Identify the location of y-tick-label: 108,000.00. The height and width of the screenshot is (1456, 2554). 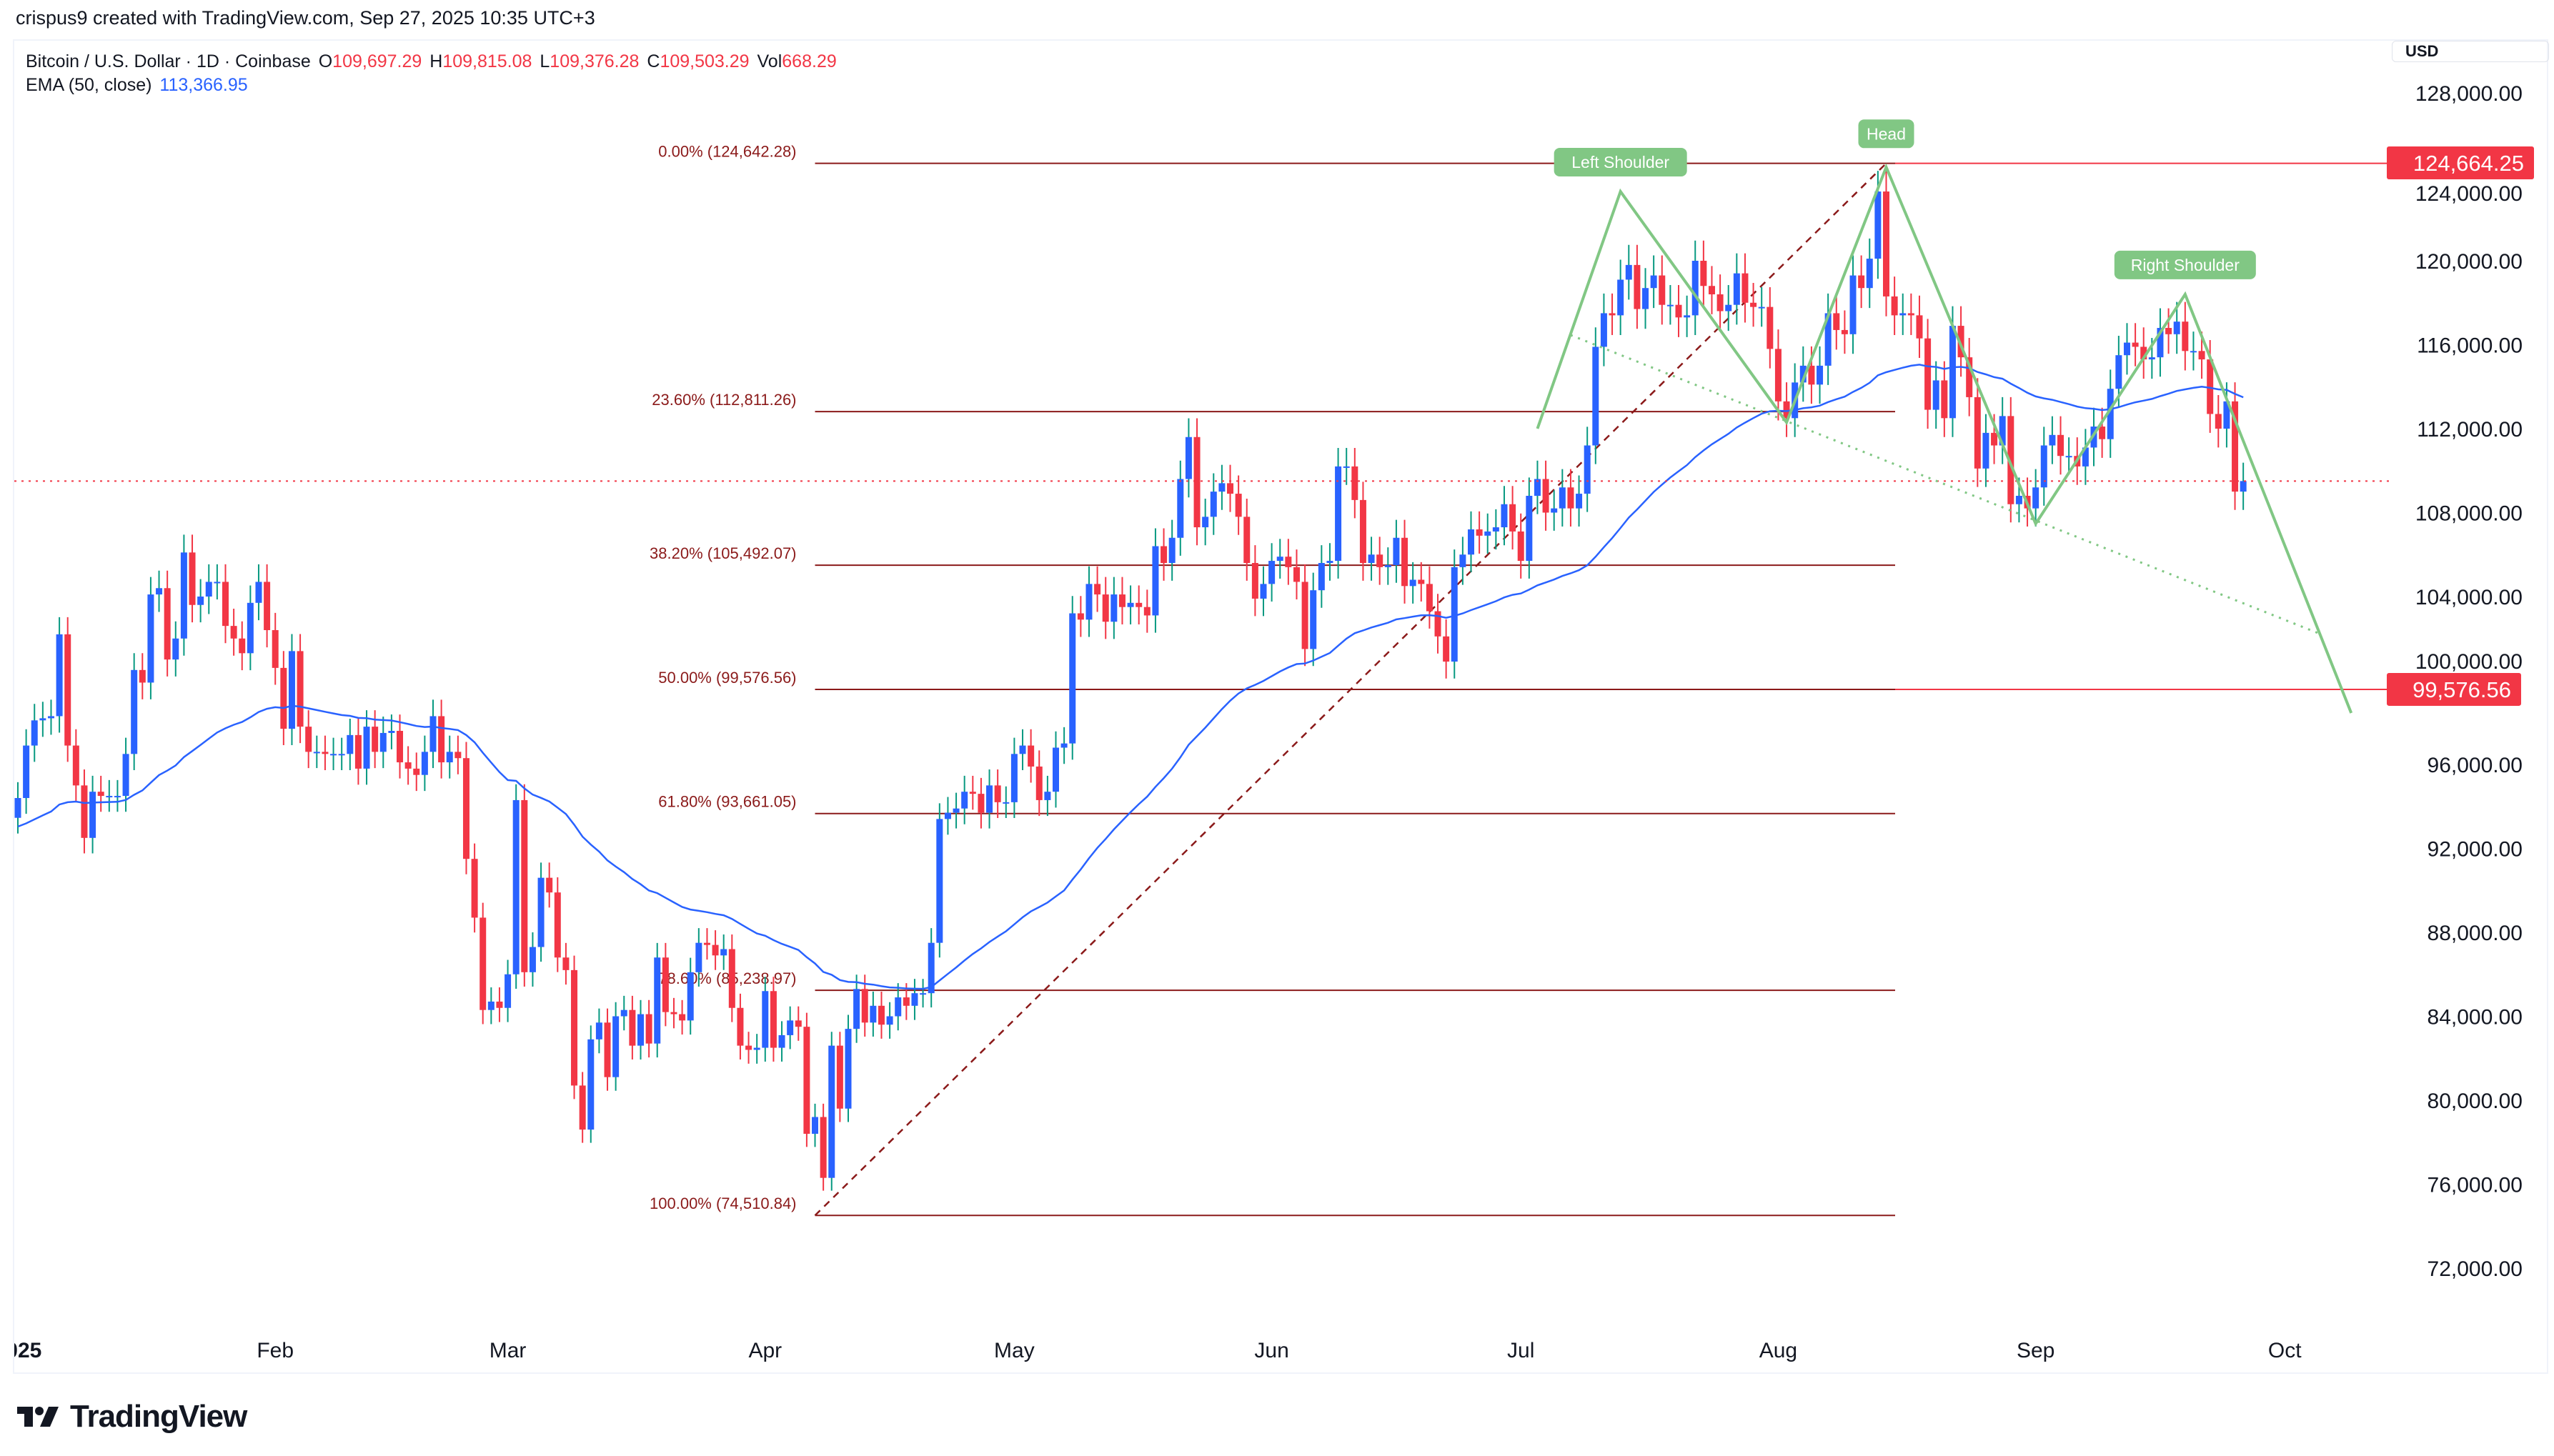
(2469, 514).